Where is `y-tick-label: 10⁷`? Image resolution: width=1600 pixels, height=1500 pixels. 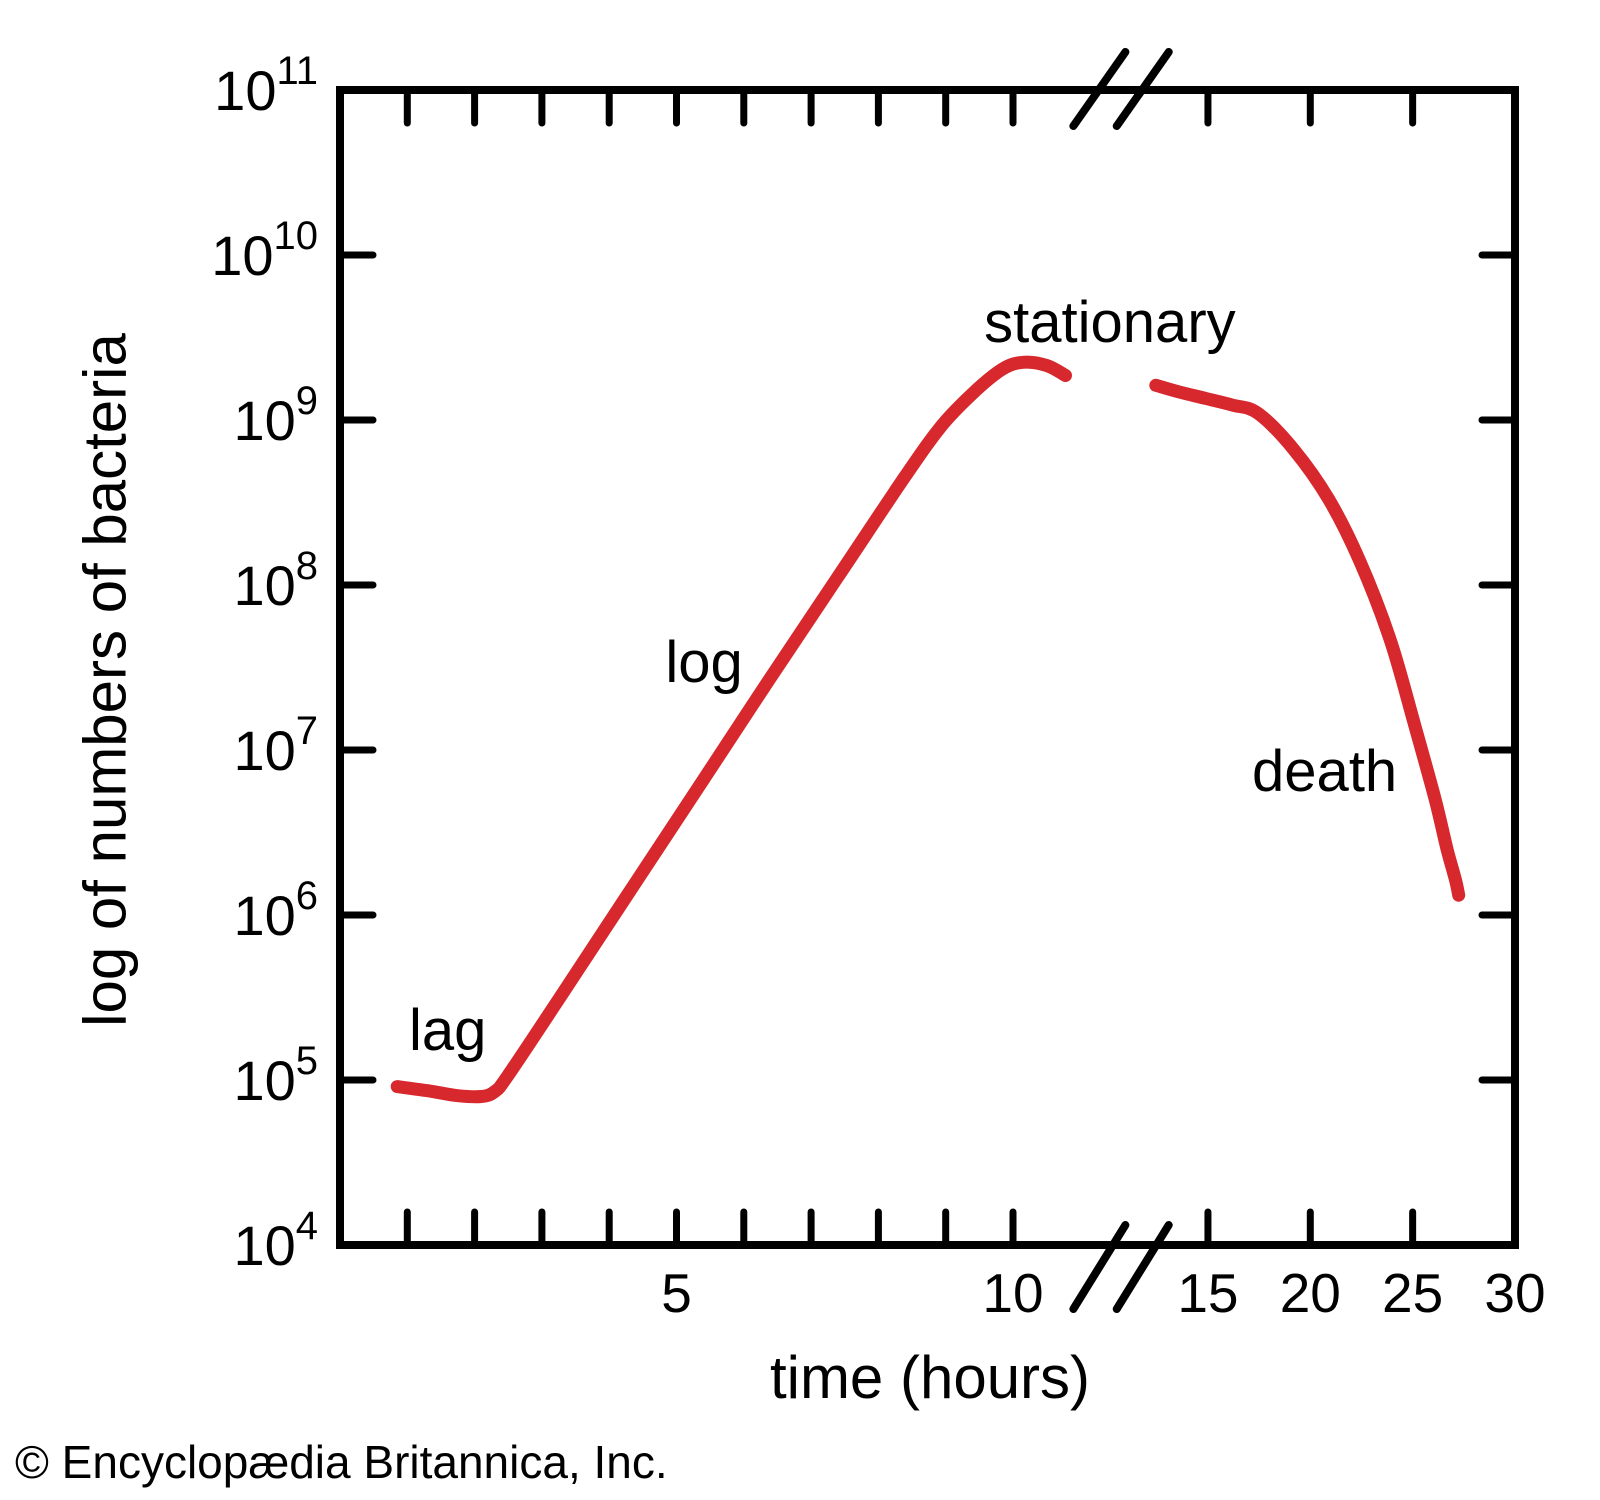
y-tick-label: 10⁷ is located at coordinates (275, 745).